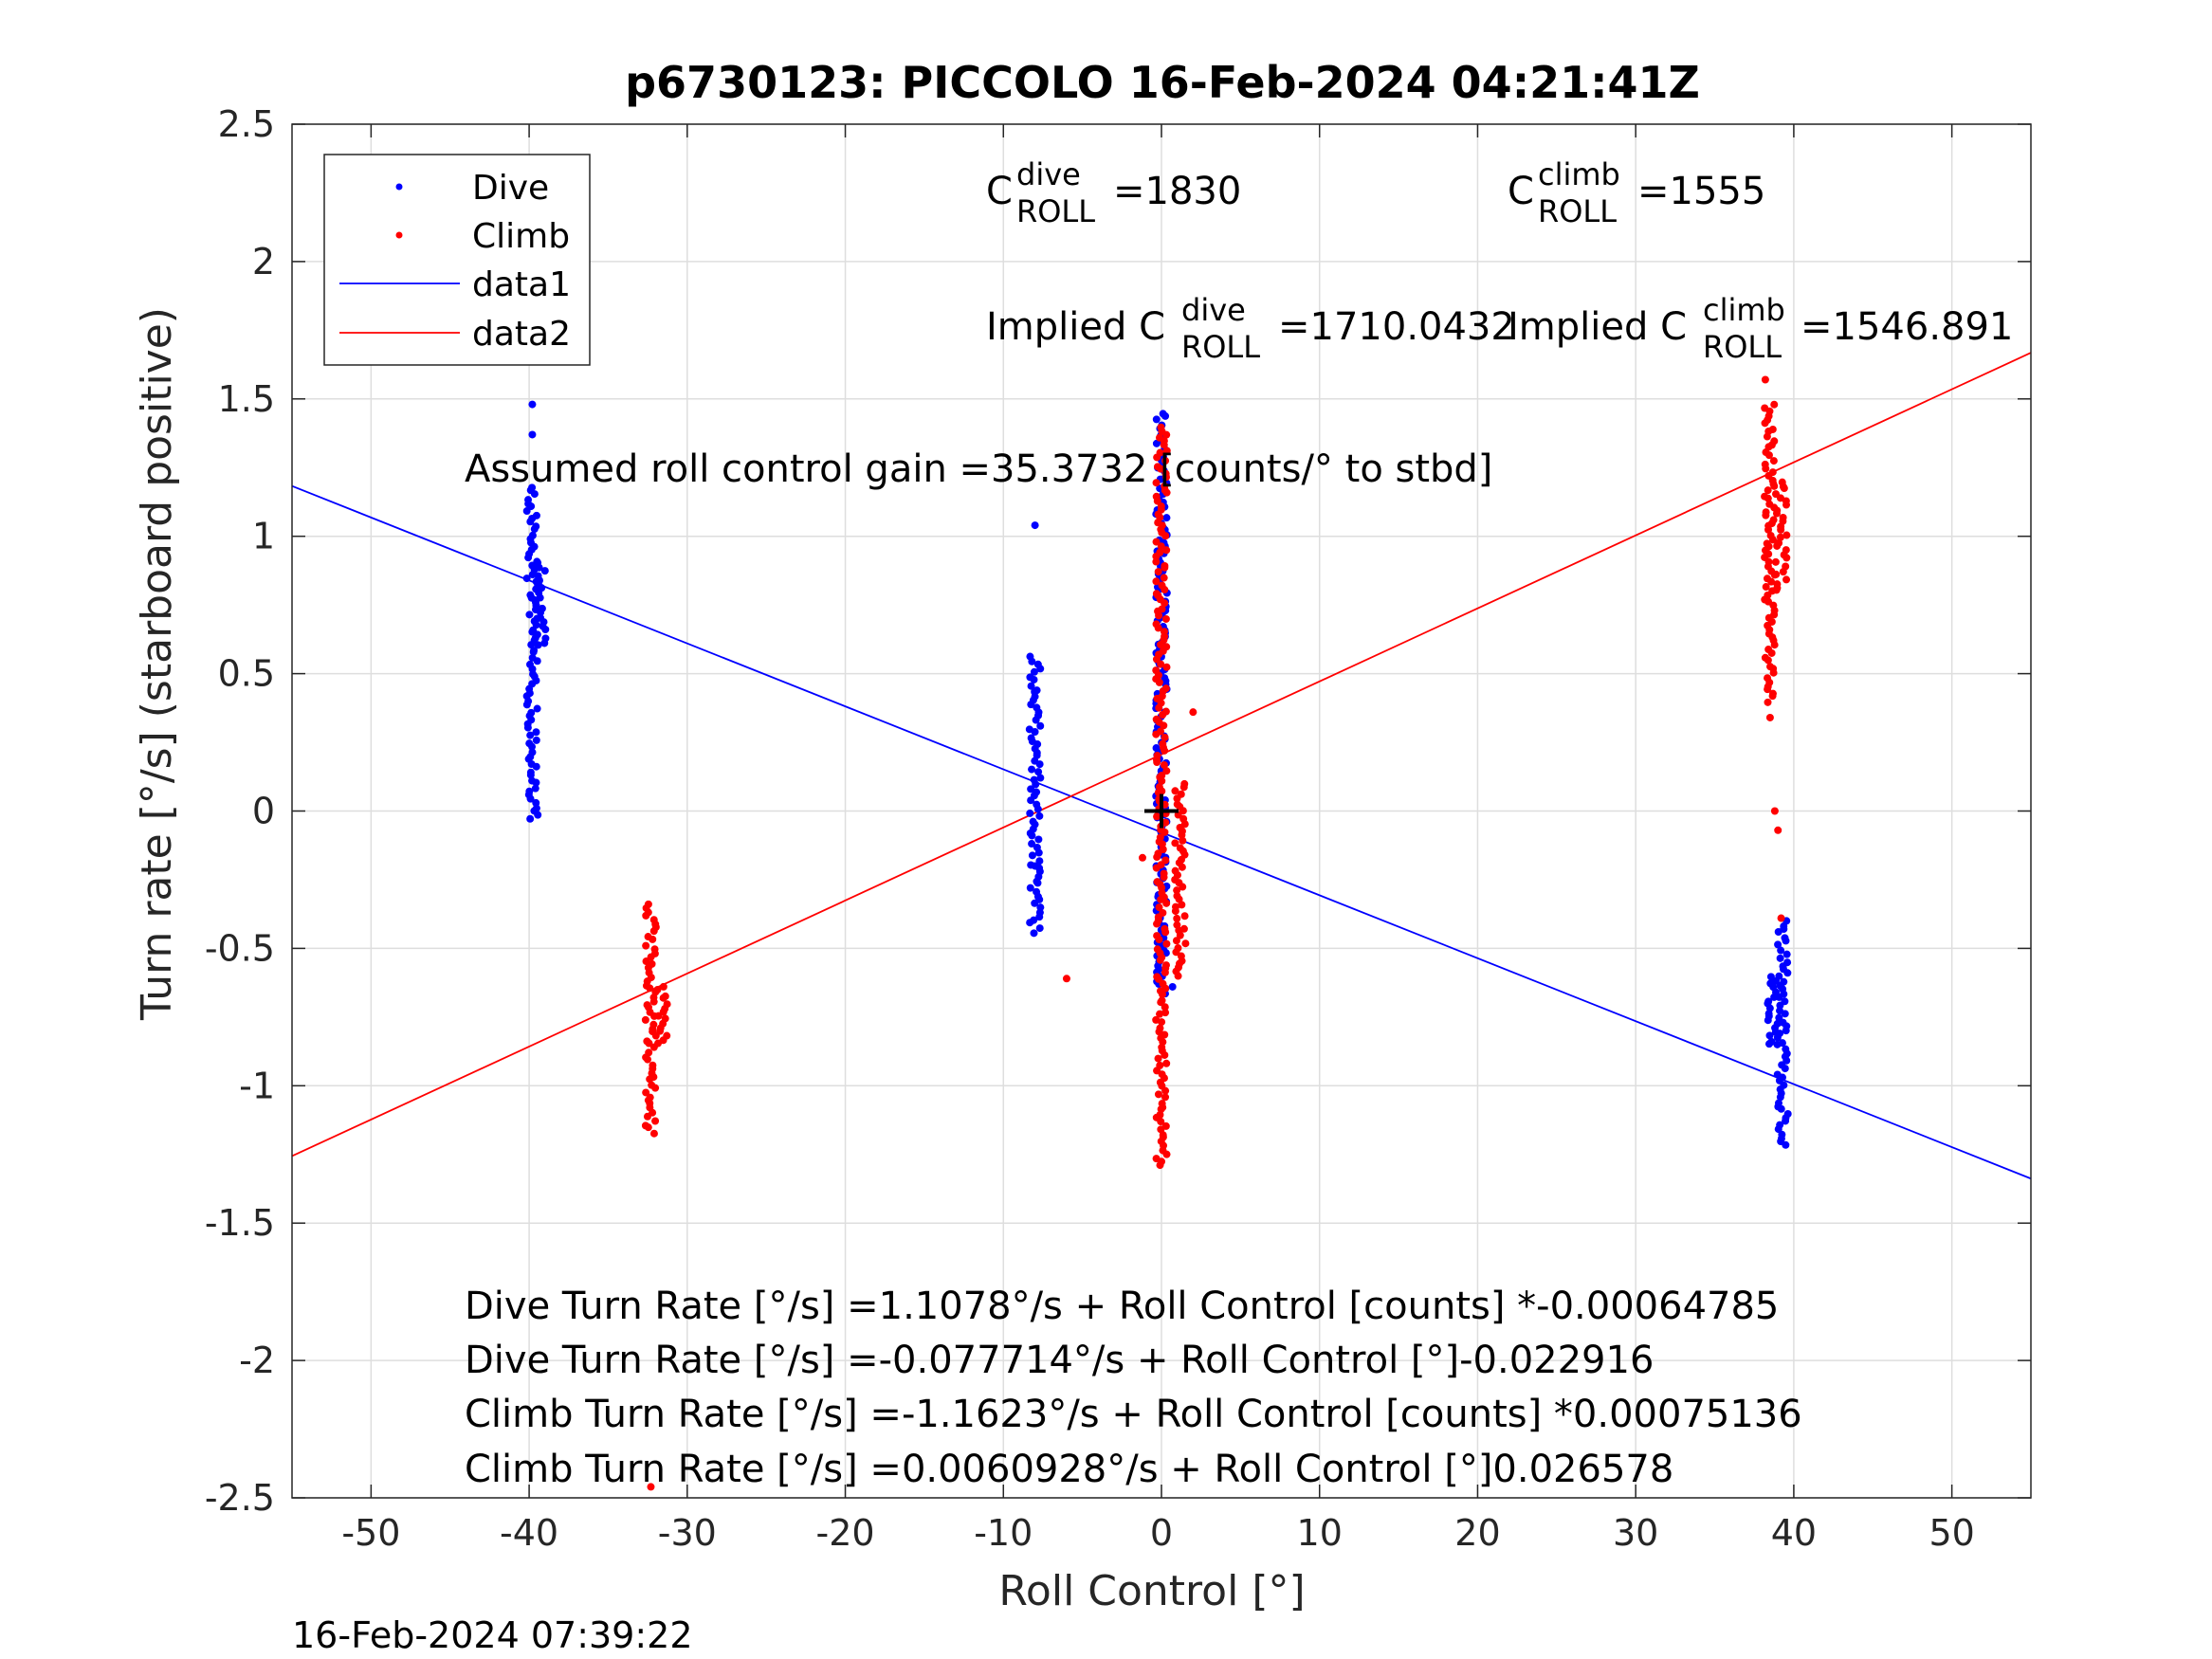 This screenshot has width=2212, height=1659. I want to click on x-tick-label: 50, so click(1951, 1533).